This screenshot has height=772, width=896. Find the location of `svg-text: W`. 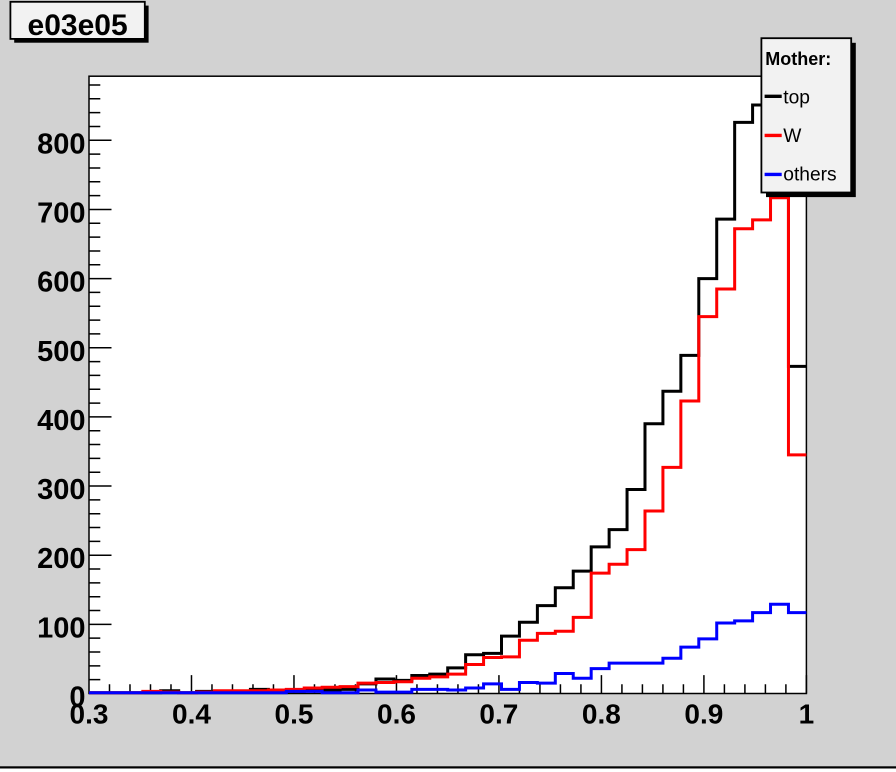

svg-text: W is located at coordinates (792, 136).